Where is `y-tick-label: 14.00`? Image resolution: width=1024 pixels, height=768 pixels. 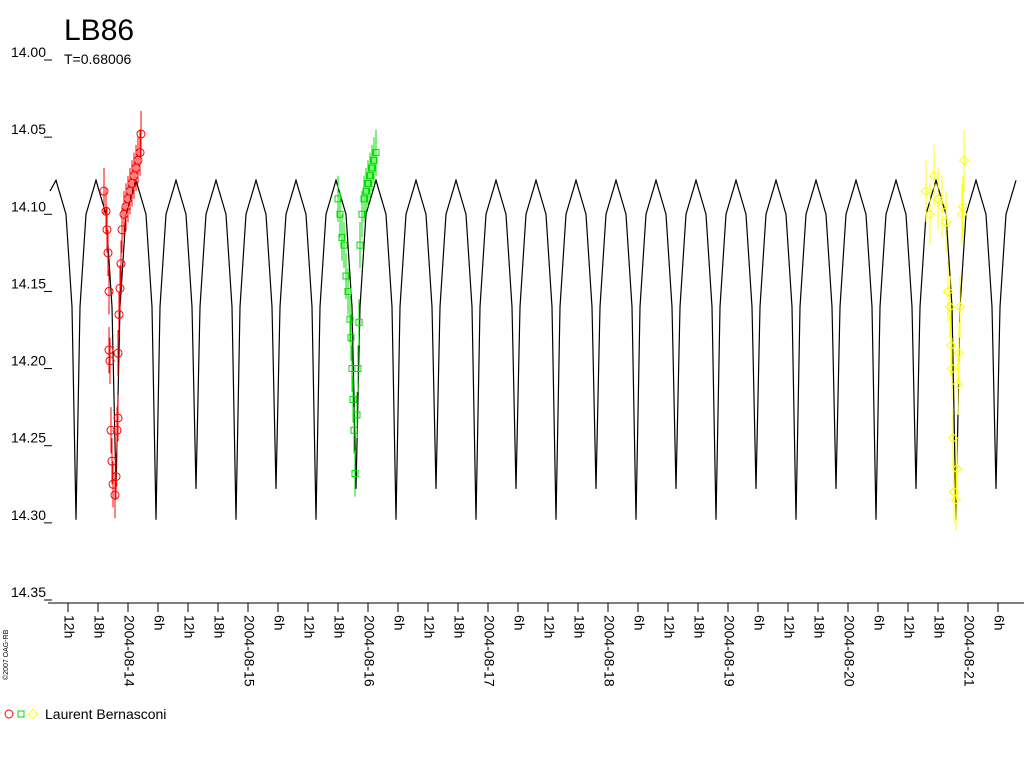 y-tick-label: 14.00 is located at coordinates (28, 52).